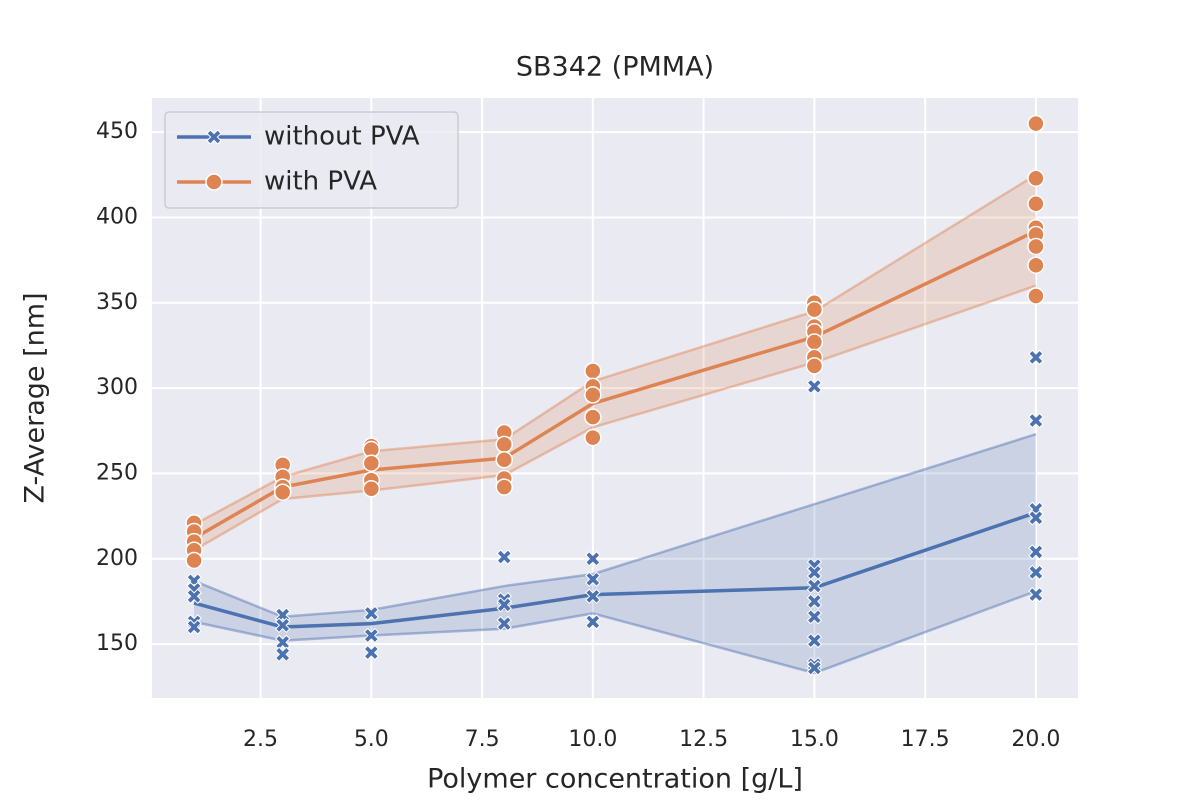 The width and height of the screenshot is (1200, 800). I want to click on x-tick-label: 10.0, so click(592, 739).